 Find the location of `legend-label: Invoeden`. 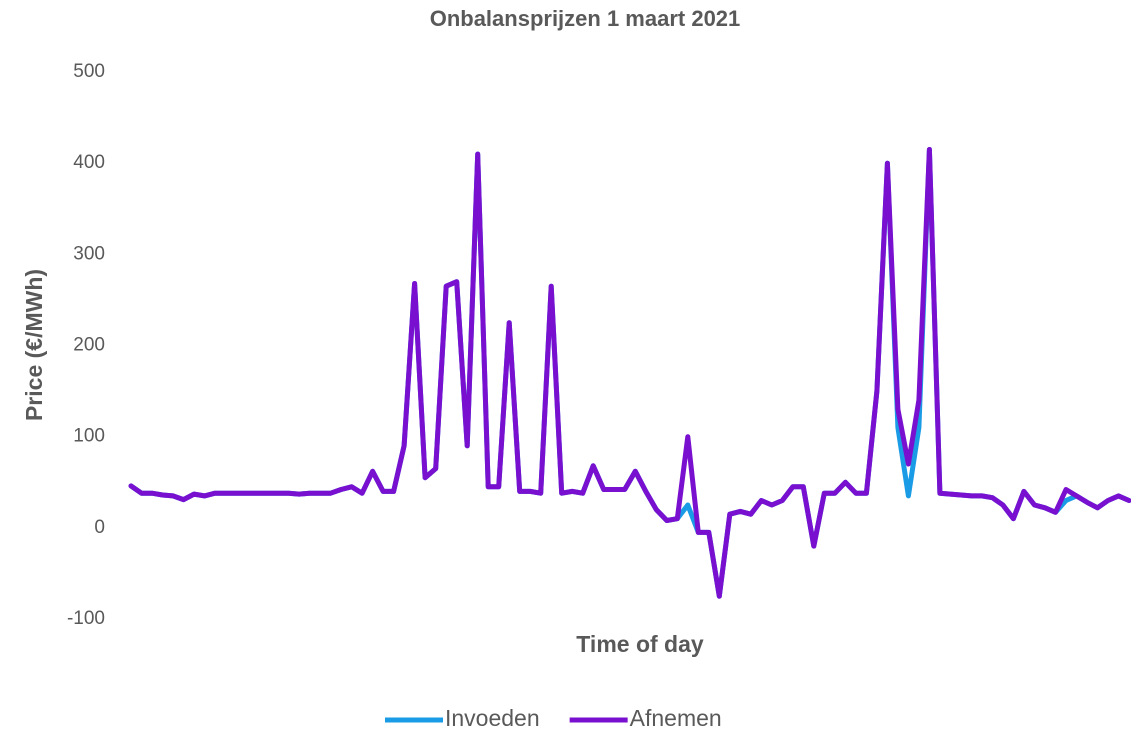

legend-label: Invoeden is located at coordinates (492, 718).